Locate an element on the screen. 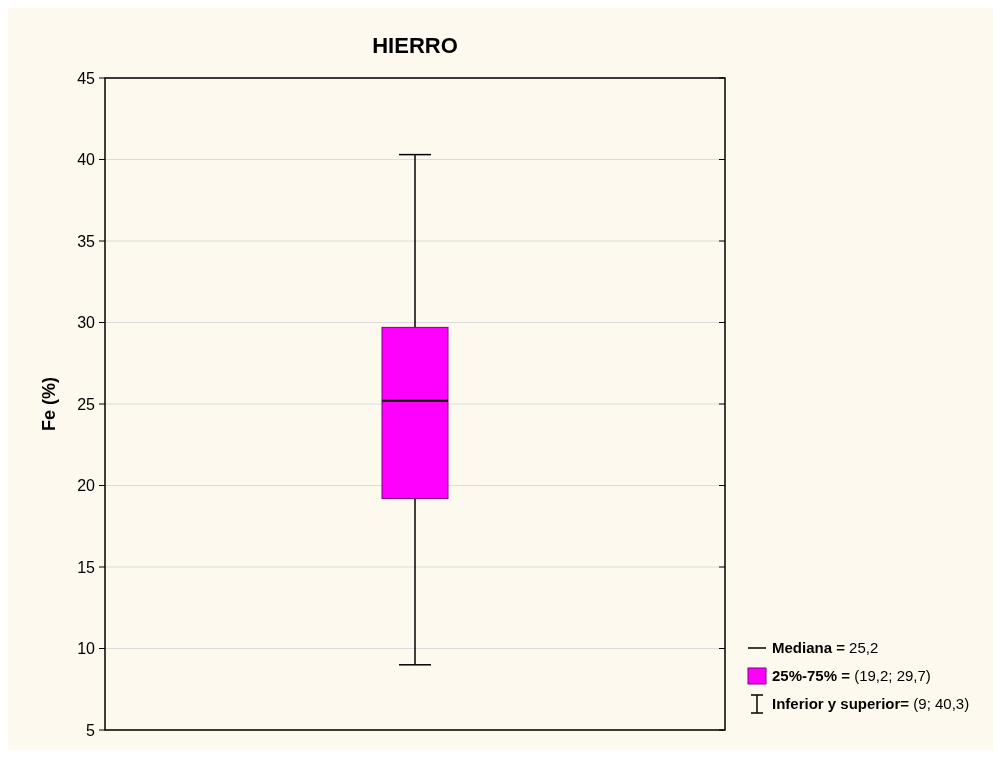 This screenshot has height=758, width=1001. y-tick-label: 10 is located at coordinates (86, 649).